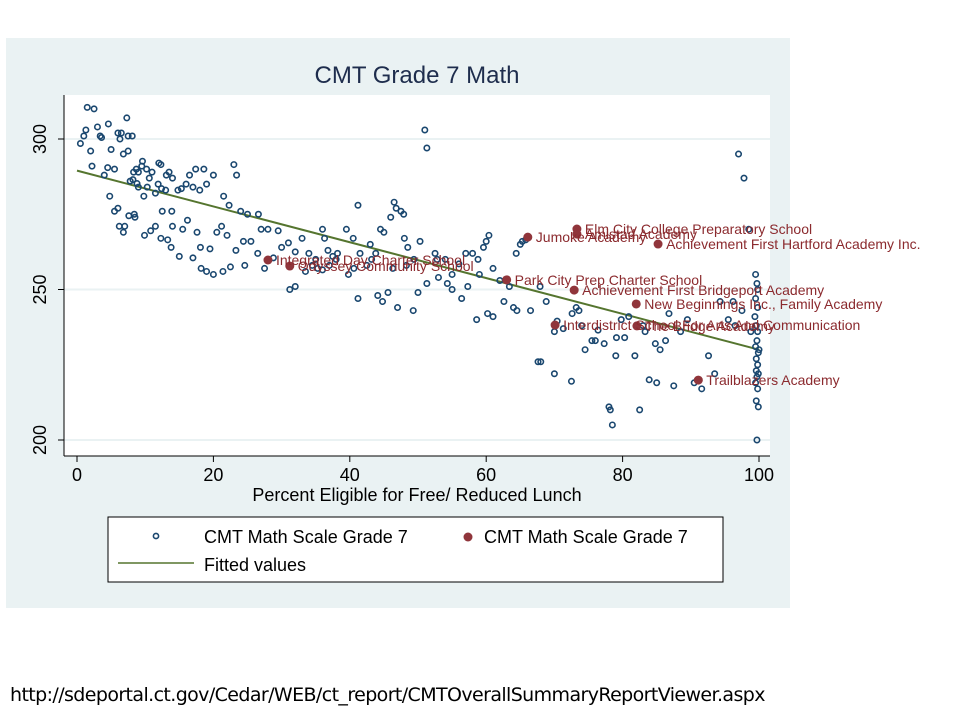 This screenshot has width=960, height=720. Describe the element at coordinates (763, 304) in the screenshot. I see `charter-school-label: New Beginnings Inc., Family Academy` at that location.